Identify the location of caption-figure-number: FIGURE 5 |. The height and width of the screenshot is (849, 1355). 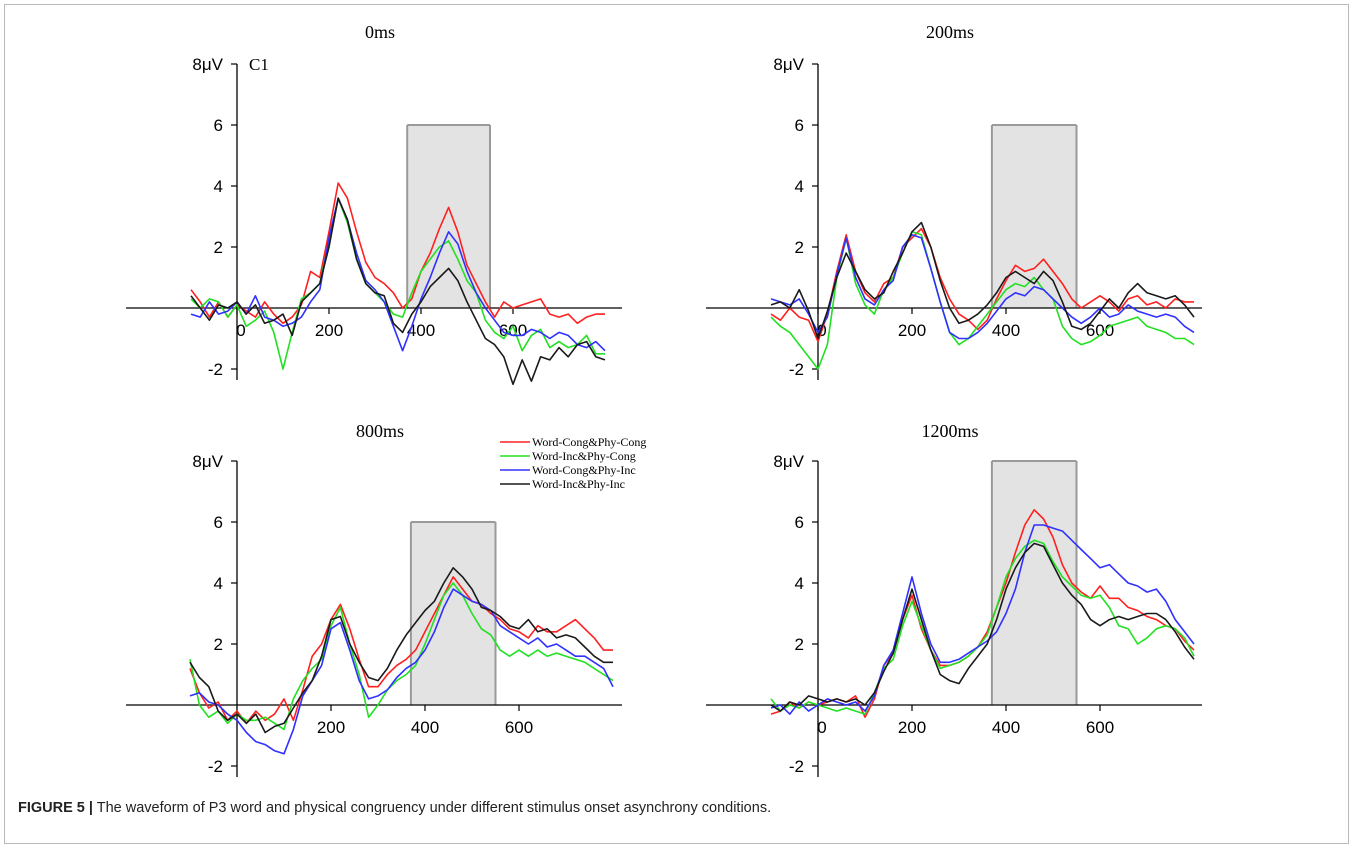
(55, 808).